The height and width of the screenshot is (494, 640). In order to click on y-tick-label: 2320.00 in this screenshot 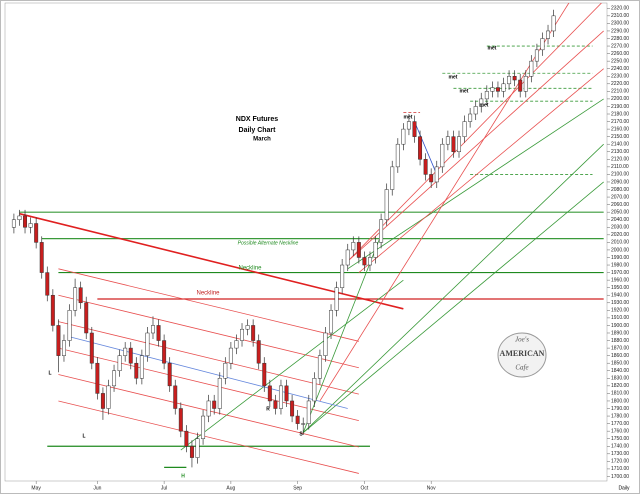, I will do `click(620, 9)`.